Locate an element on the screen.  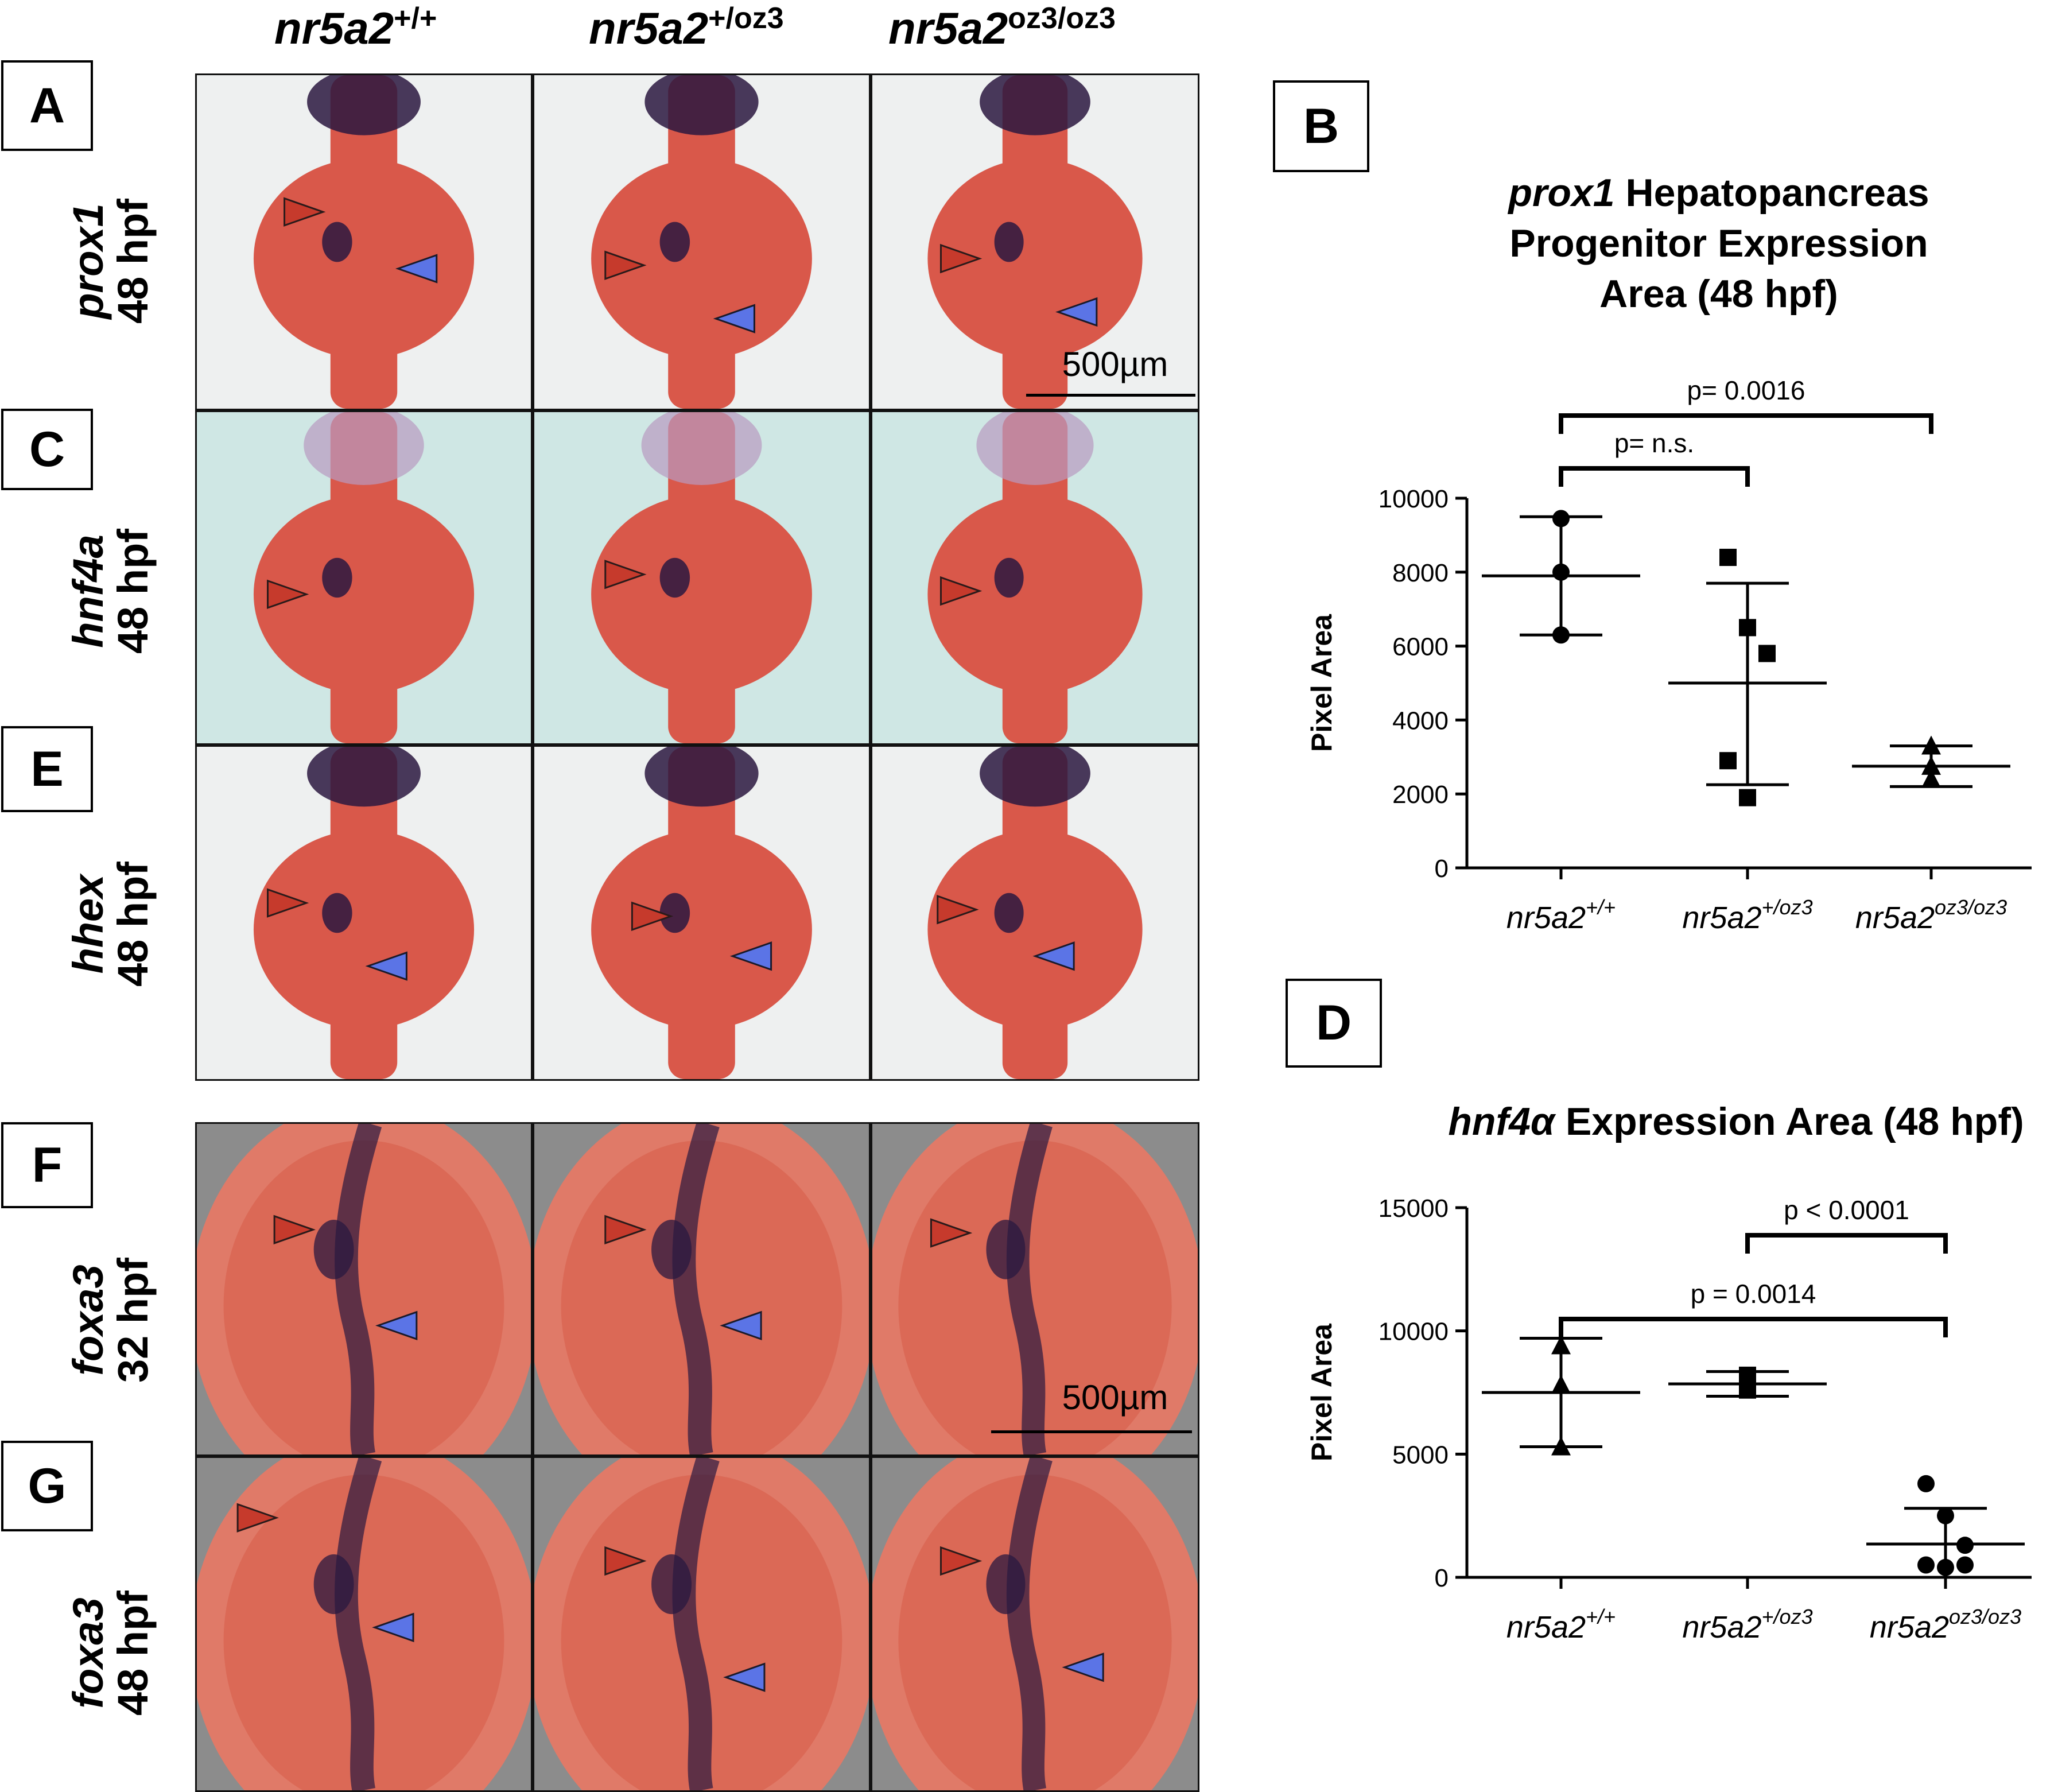
micrograph-r4-c3 is located at coordinates (1035, 1289).